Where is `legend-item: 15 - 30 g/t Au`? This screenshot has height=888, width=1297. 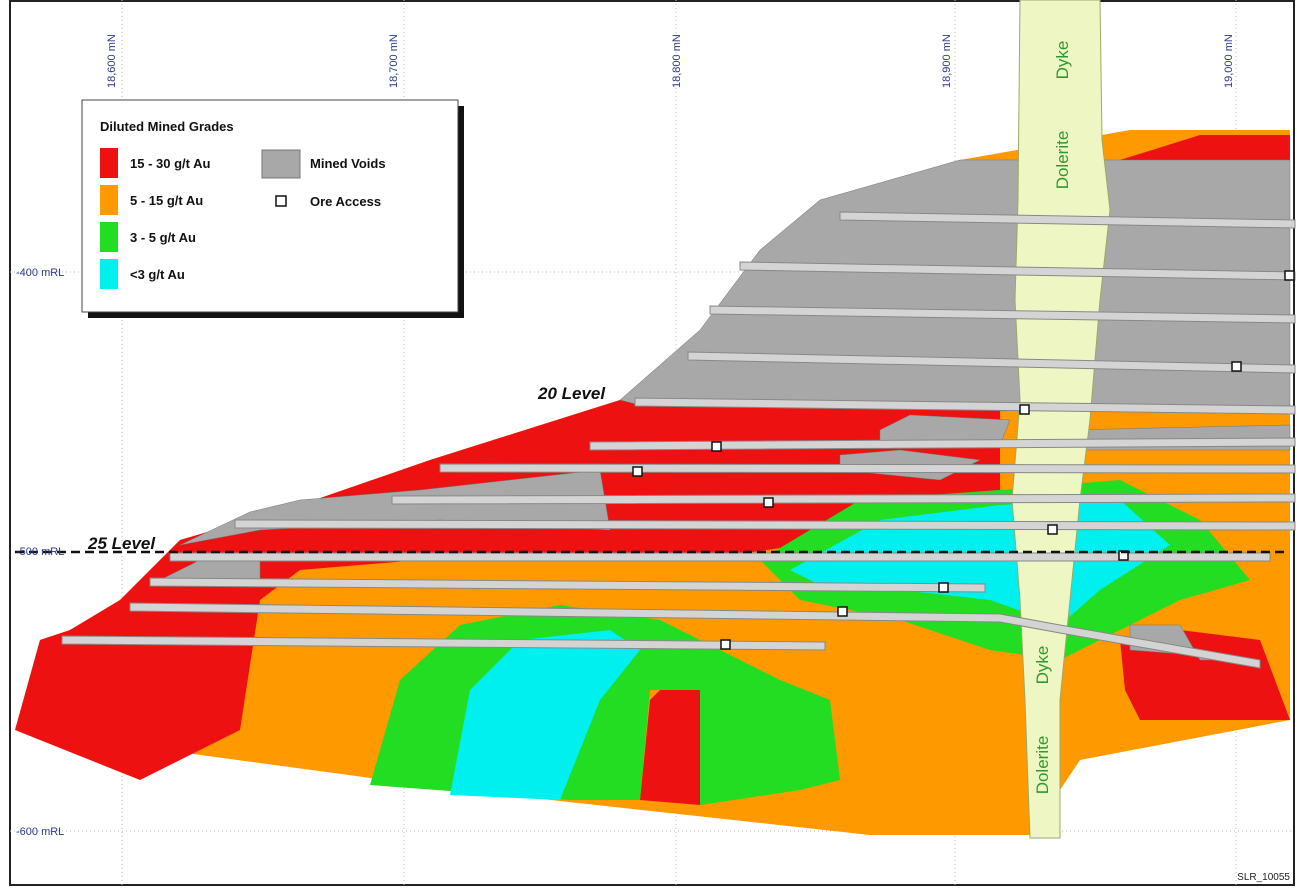
legend-item: 15 - 30 g/t Au is located at coordinates (170, 163).